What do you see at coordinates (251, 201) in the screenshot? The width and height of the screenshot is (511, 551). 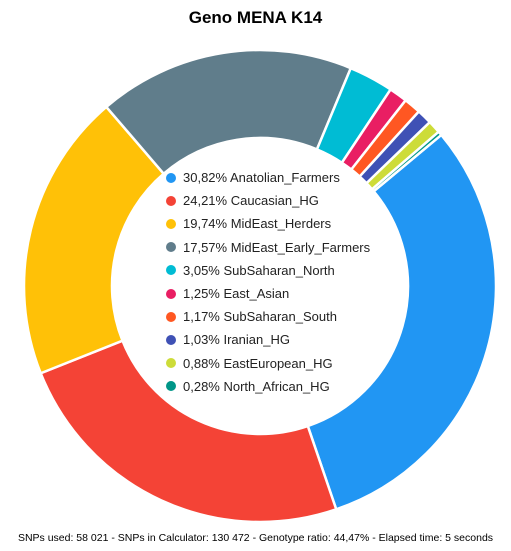 I see `legend-label: 24,21% Caucasian_HG` at bounding box center [251, 201].